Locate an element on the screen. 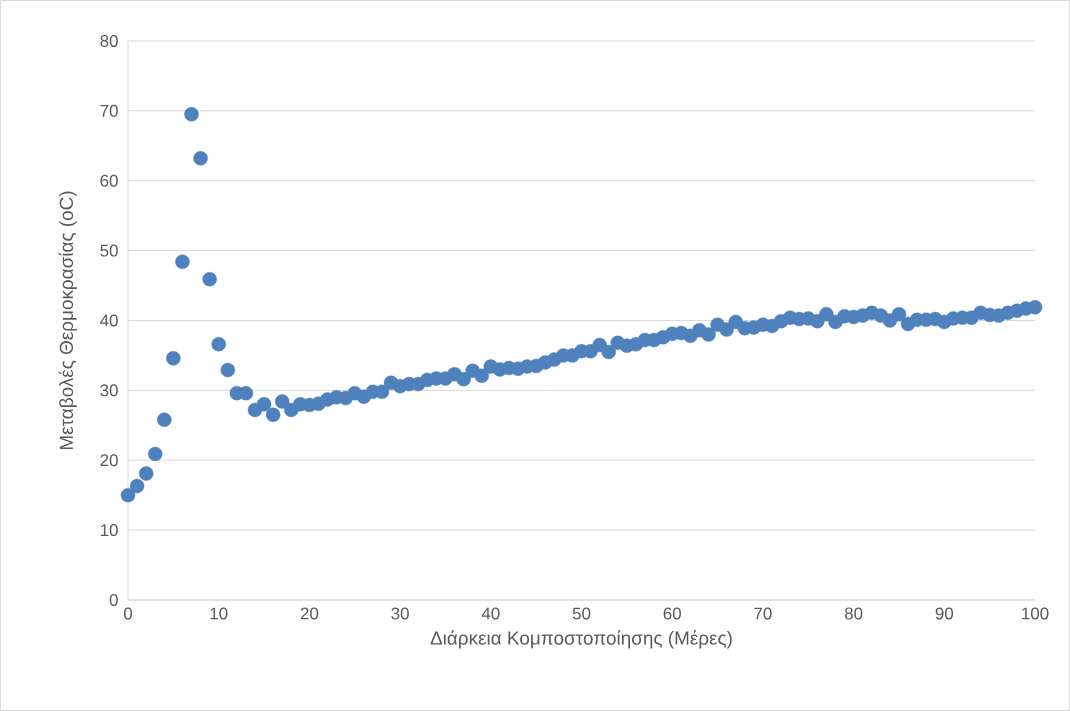 The image size is (1070, 711). y-tick-label: 10 is located at coordinates (109, 530).